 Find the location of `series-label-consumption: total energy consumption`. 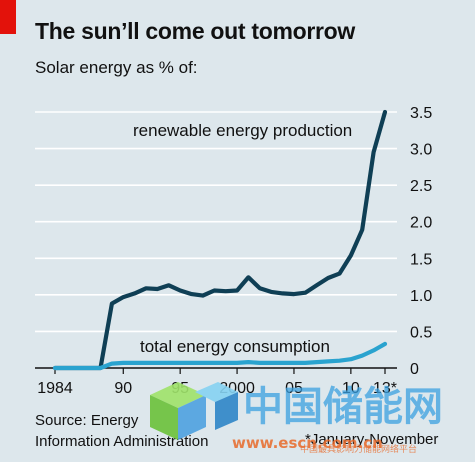

series-label-consumption: total energy consumption is located at coordinates (235, 346).